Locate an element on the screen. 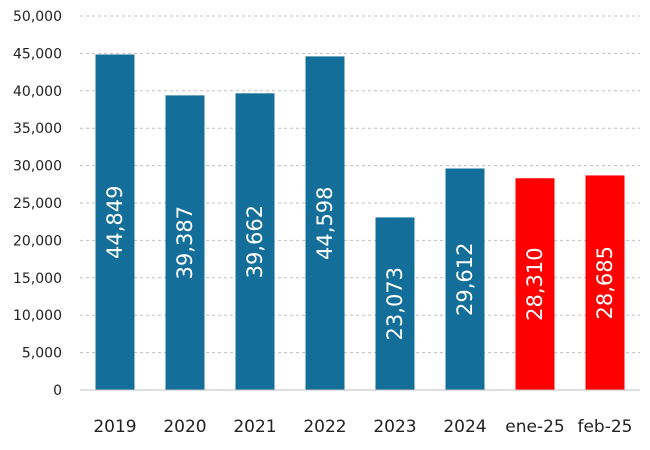  bar-value-label: 44,598 is located at coordinates (325, 222).